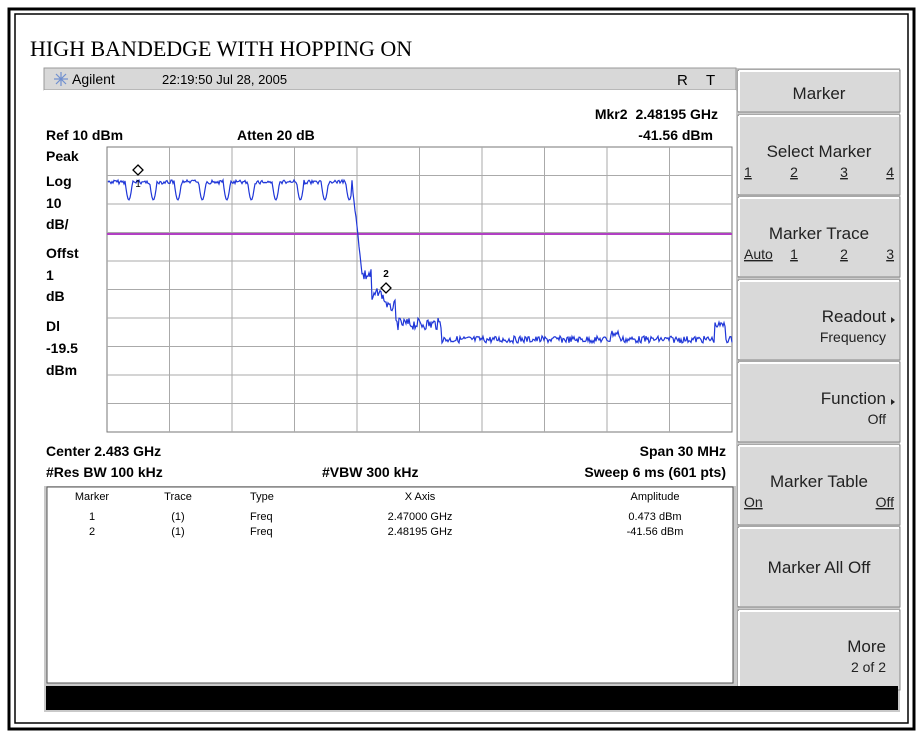 This screenshot has height=738, width=923. Describe the element at coordinates (654, 517) in the screenshot. I see `table-cell: 0.473 dBm` at that location.